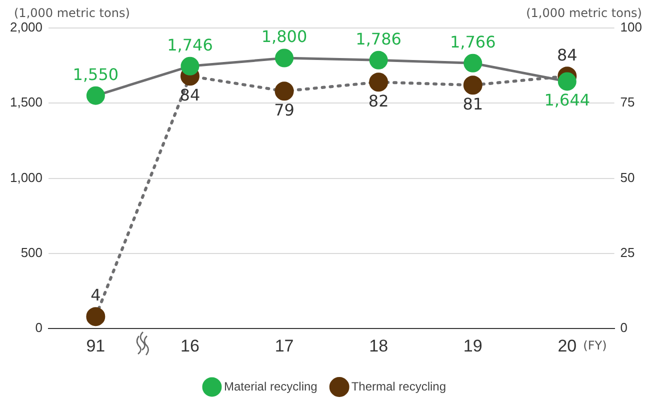  I want to click on data-label: 1,644, so click(567, 100).